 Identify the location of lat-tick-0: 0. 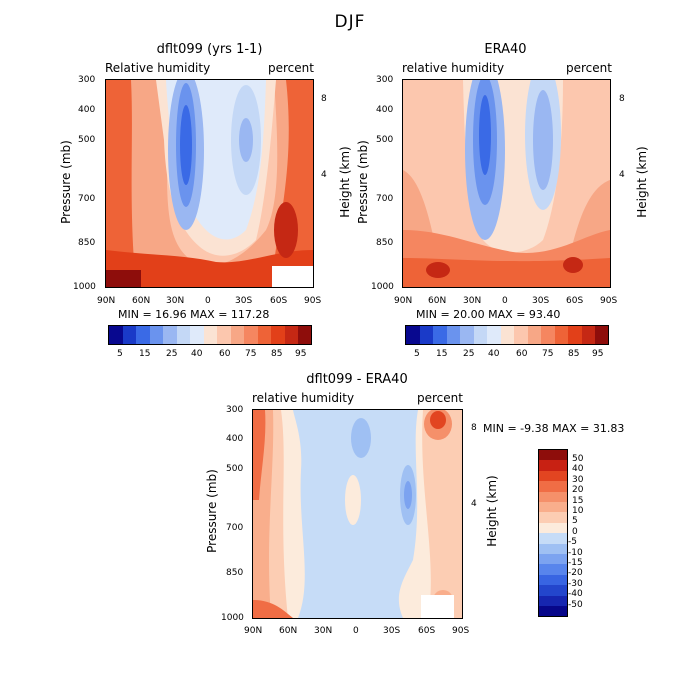
(208, 301).